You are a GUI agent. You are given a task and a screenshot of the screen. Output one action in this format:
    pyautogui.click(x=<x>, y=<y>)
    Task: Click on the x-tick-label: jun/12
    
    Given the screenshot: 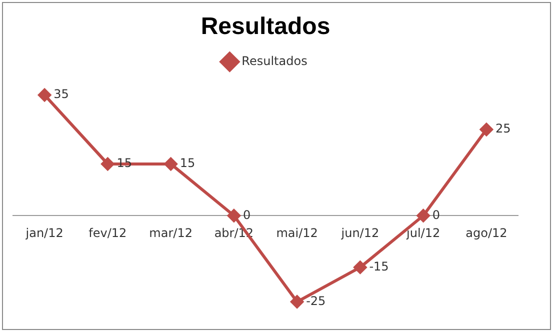 What is the action you would take?
    pyautogui.click(x=360, y=233)
    